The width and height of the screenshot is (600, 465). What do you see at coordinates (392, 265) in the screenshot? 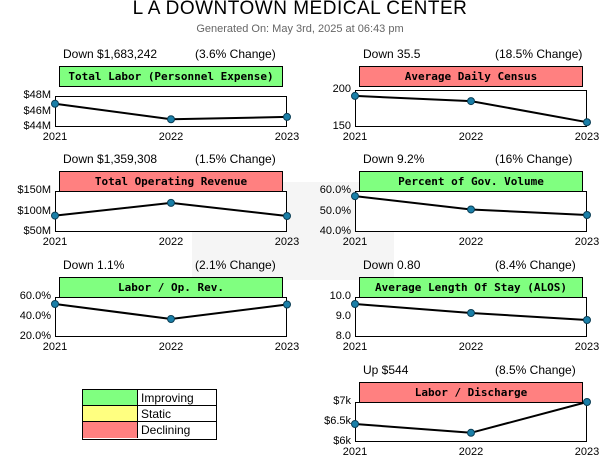
I see `change-amount: Down 0.80` at bounding box center [392, 265].